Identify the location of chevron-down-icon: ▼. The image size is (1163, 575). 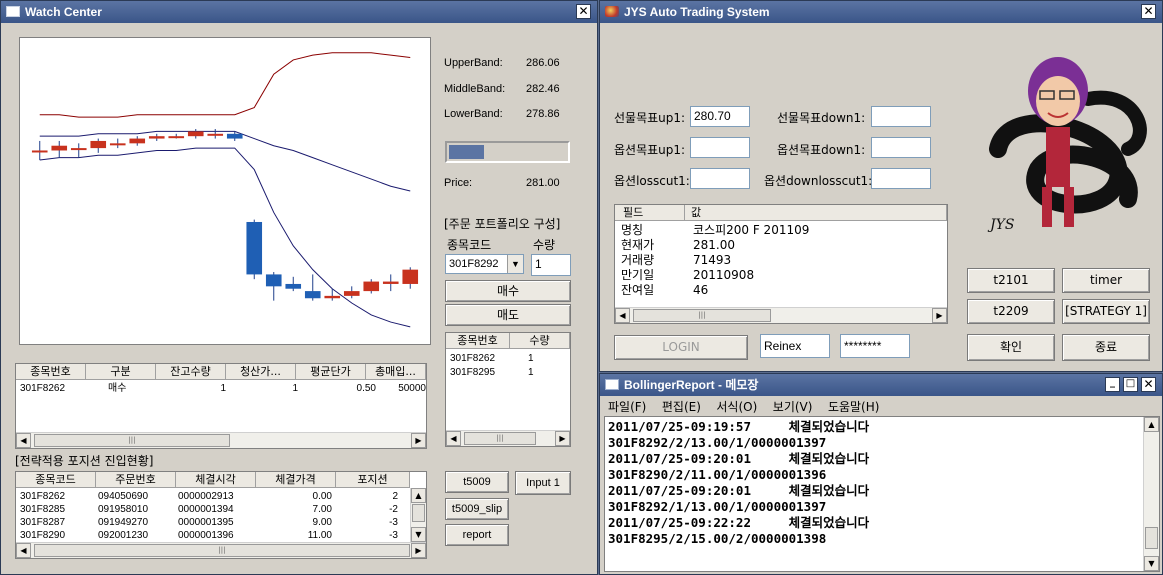
(515, 264).